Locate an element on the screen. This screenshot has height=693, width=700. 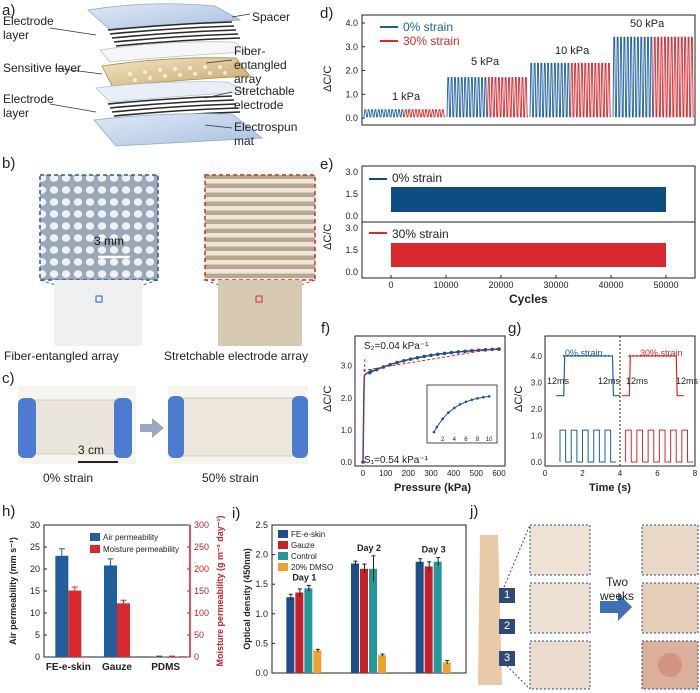
tick-label: 1.0 is located at coordinates (347, 430).